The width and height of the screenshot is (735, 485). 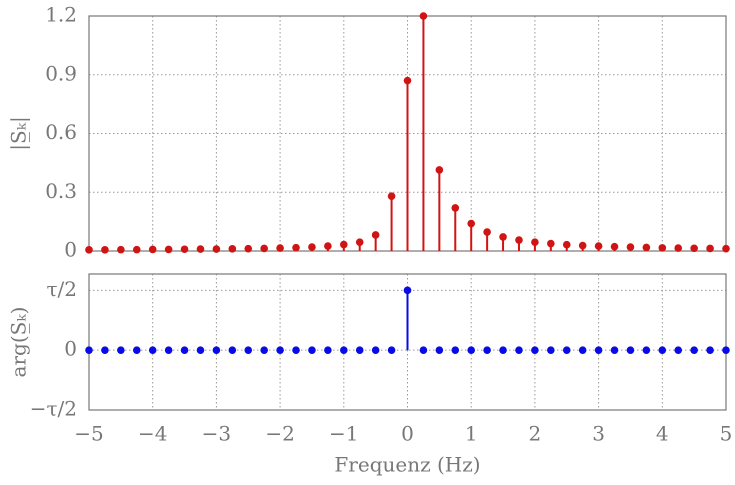 What do you see at coordinates (61, 15) in the screenshot?
I see `y-tick-label: 1.2` at bounding box center [61, 15].